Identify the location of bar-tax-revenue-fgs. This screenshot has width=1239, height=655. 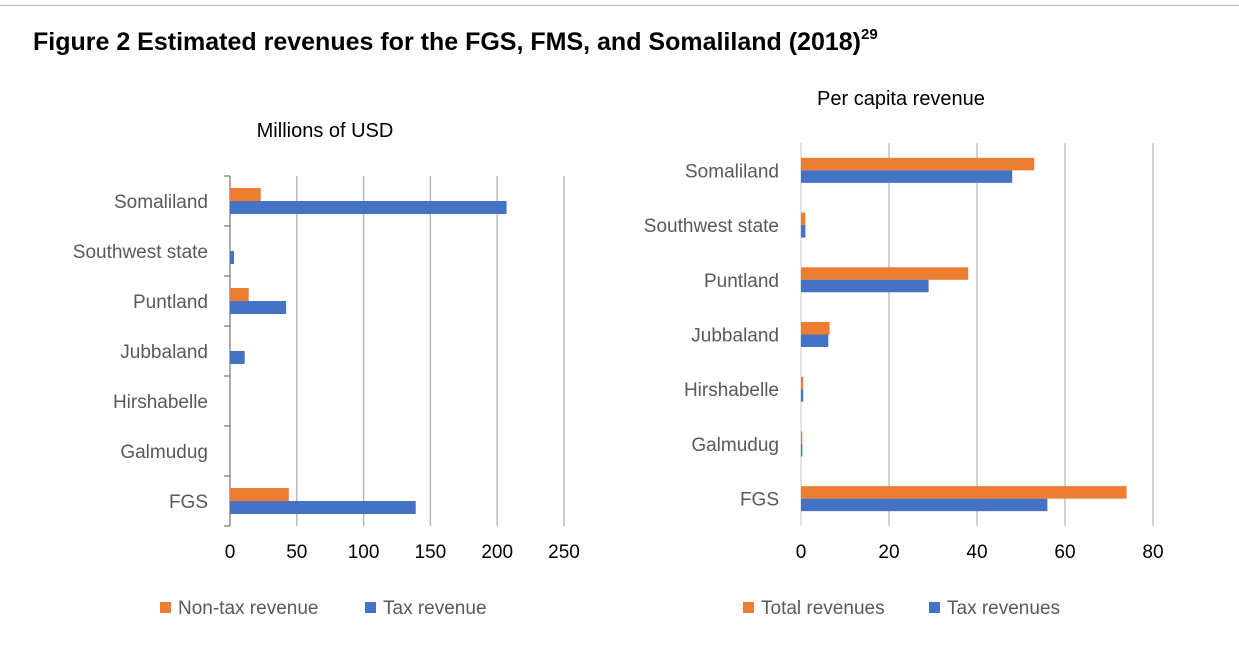
(323, 507).